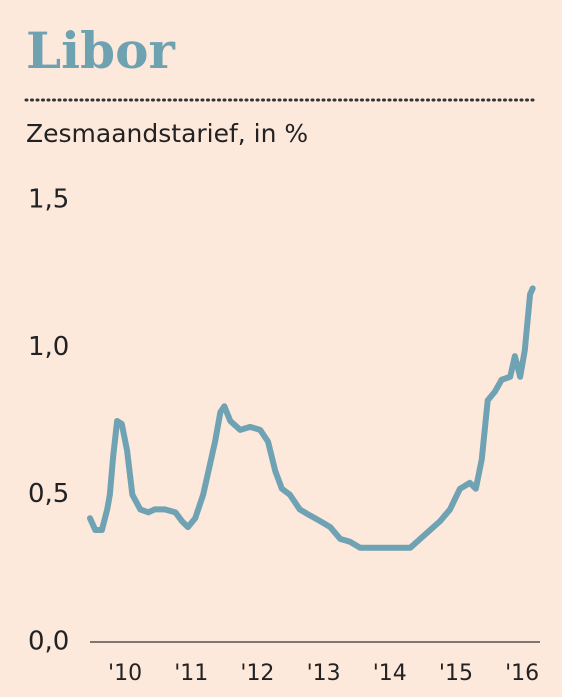  I want to click on x-tick-label: '10, so click(125, 673).